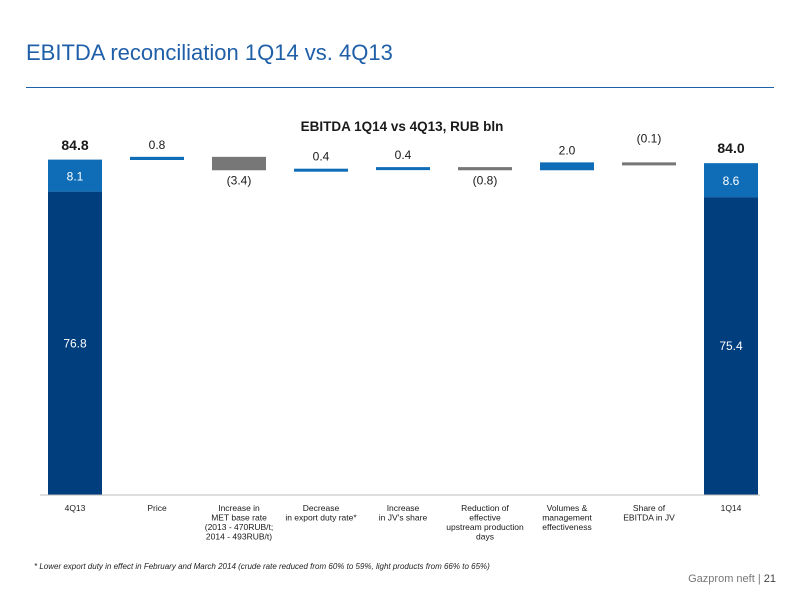  I want to click on delta-value-label: 0.8, so click(157, 145).